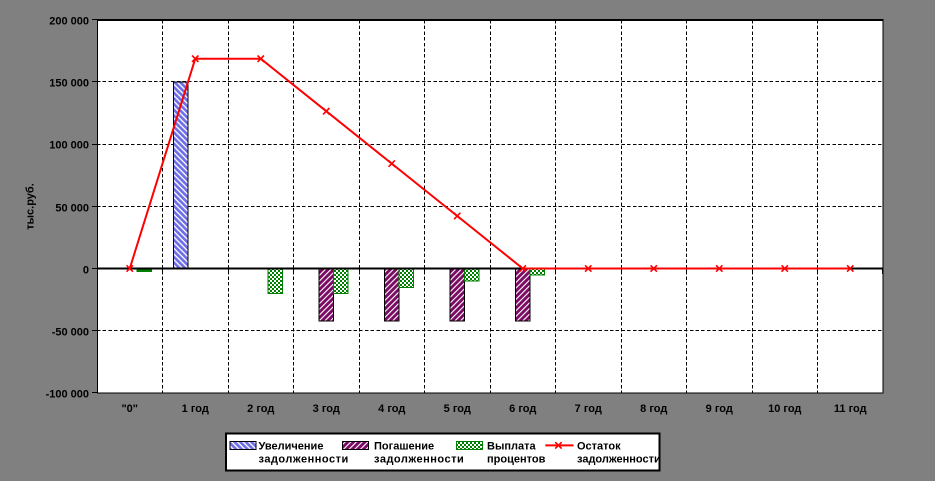  Describe the element at coordinates (72, 209) in the screenshot. I see `svg-text: 50 000` at that location.